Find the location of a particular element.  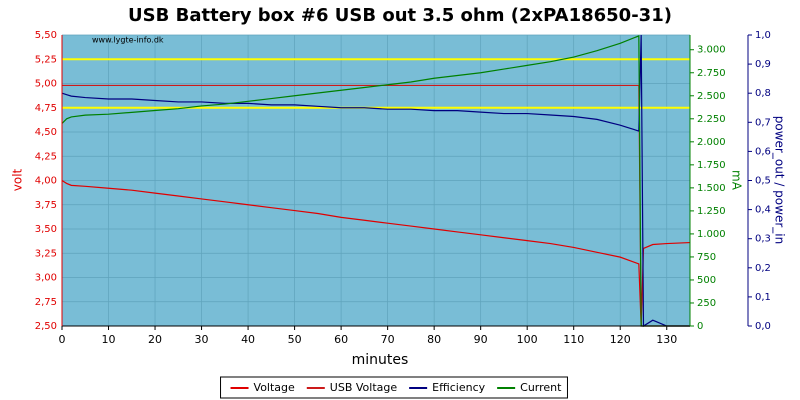

x-tick-label: 0 is located at coordinates (62, 339).